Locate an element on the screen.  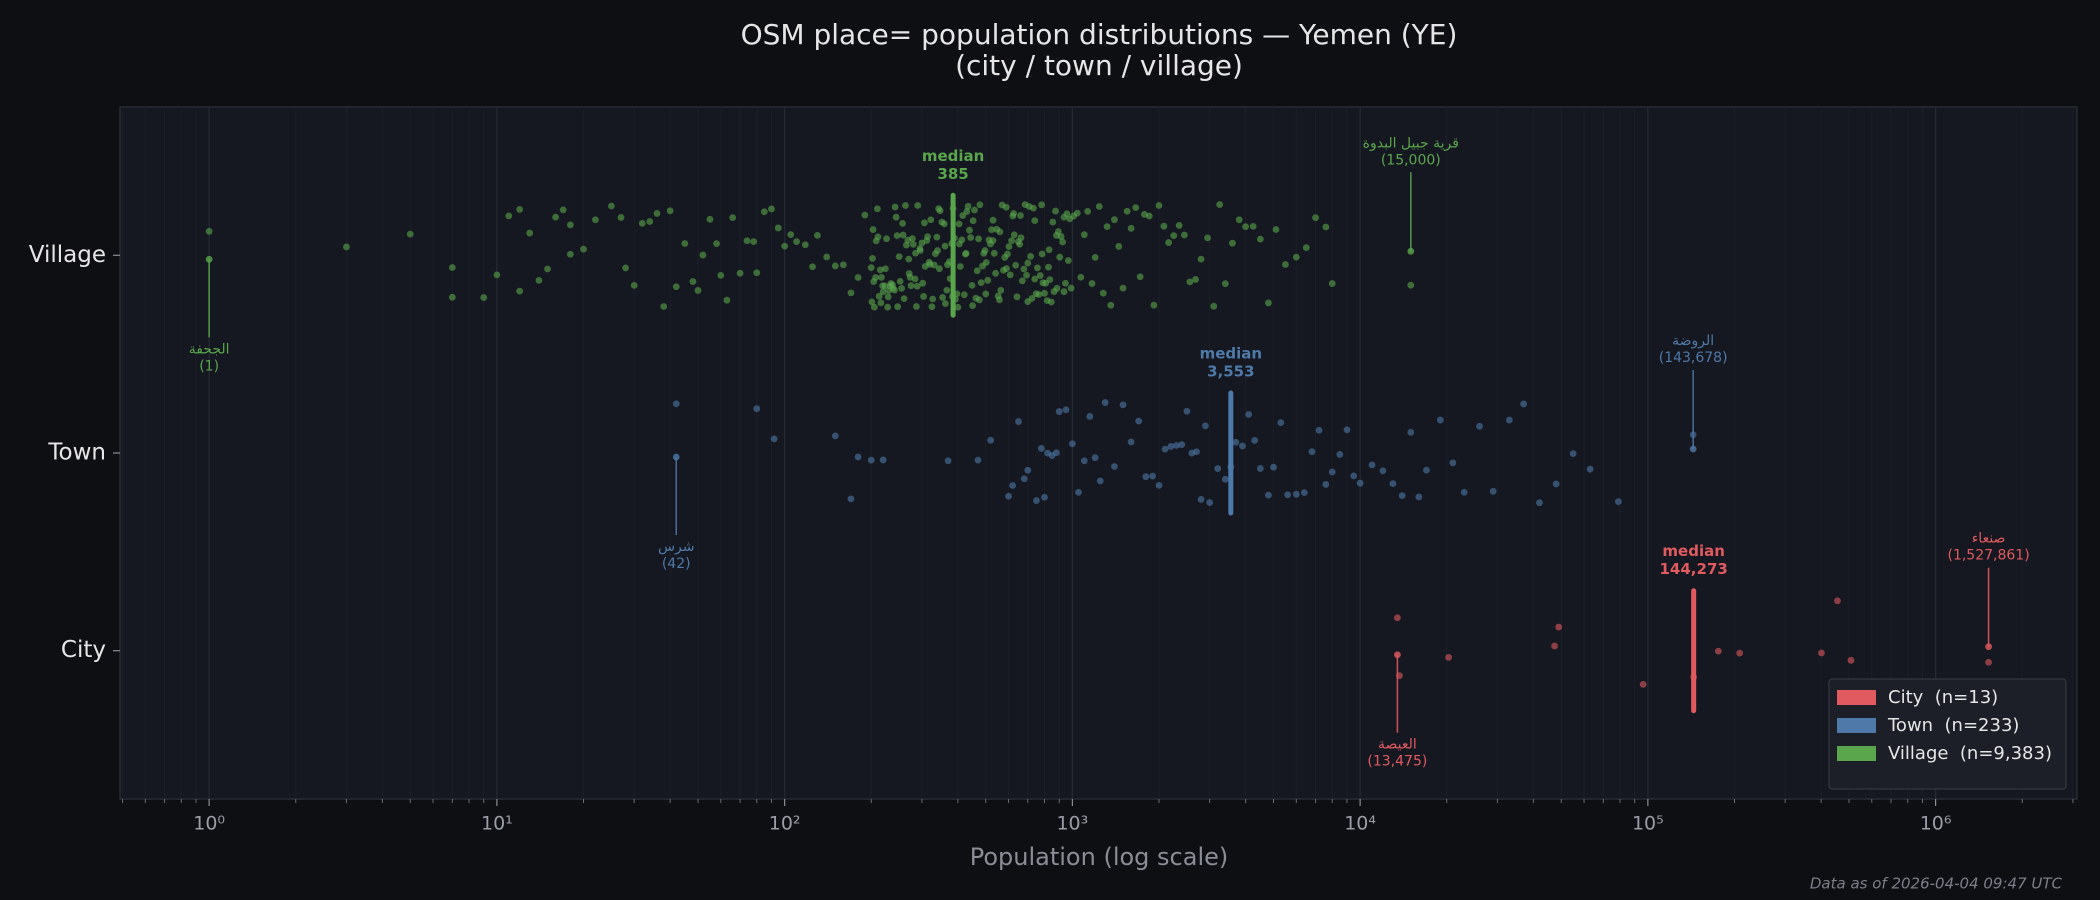
annotation-name: العيصة is located at coordinates (1397, 745).